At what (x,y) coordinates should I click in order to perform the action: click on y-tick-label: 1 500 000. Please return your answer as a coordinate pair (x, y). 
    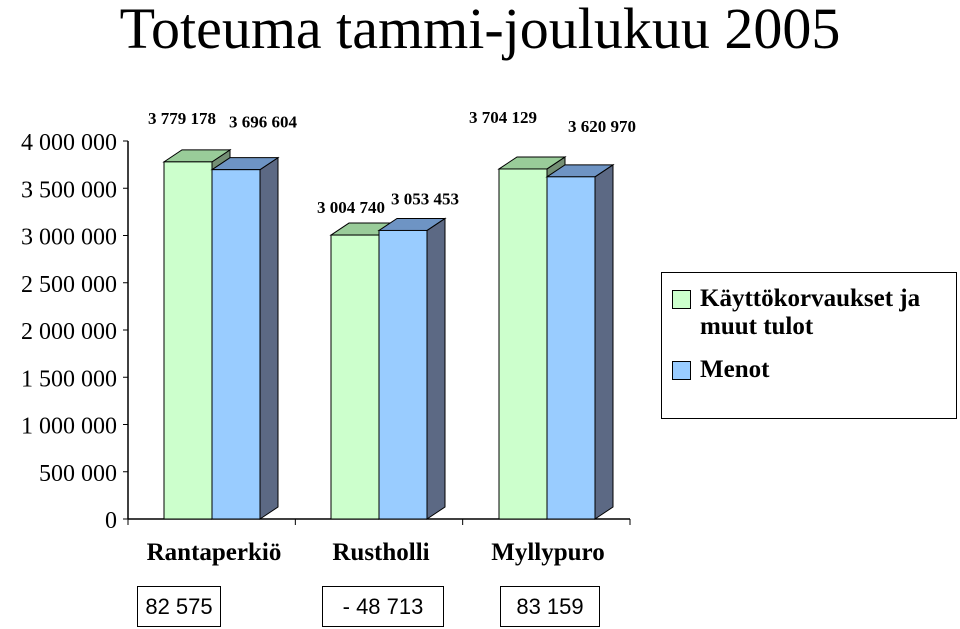
    Looking at the image, I should click on (69, 379).